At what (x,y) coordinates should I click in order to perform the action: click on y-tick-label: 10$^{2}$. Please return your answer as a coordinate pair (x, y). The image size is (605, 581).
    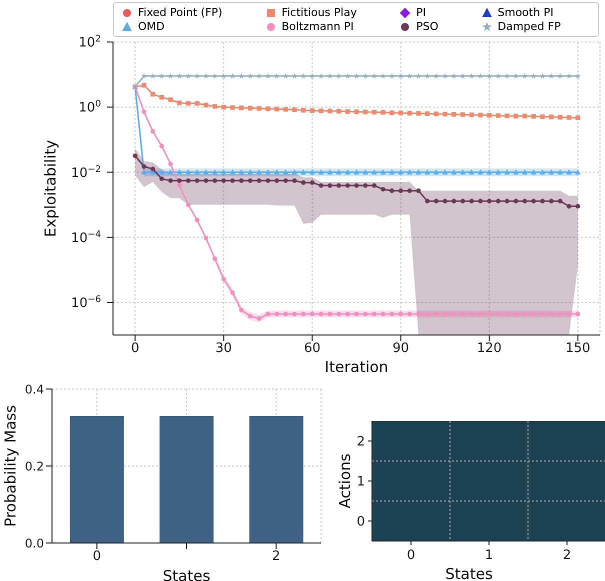
    Looking at the image, I should click on (89, 42).